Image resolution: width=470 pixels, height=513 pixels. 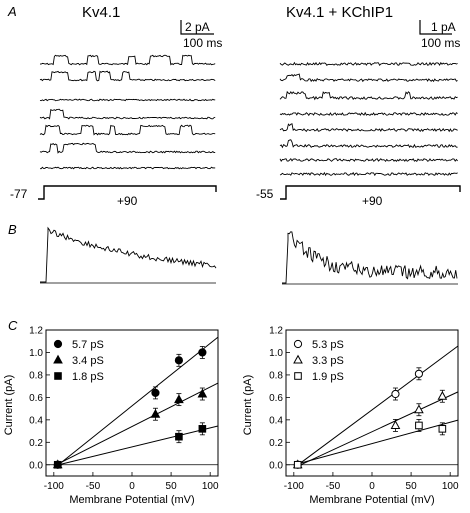 What do you see at coordinates (441, 43) in the screenshot?
I see `right-scale-time-label: 100 ms` at bounding box center [441, 43].